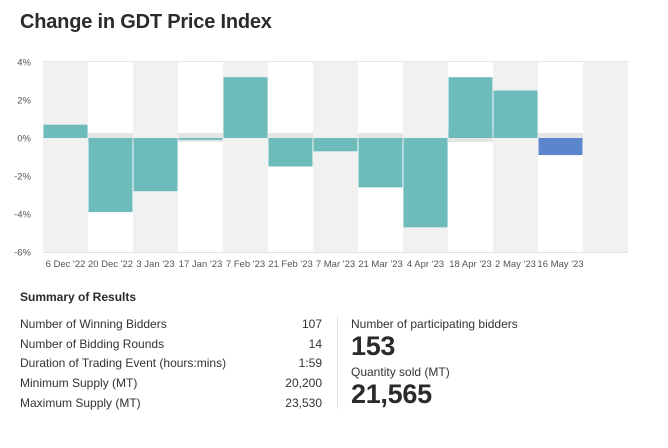 The image size is (668, 448). What do you see at coordinates (400, 372) in the screenshot?
I see `quantity-sold-label: Quantity sold (MT)` at bounding box center [400, 372].